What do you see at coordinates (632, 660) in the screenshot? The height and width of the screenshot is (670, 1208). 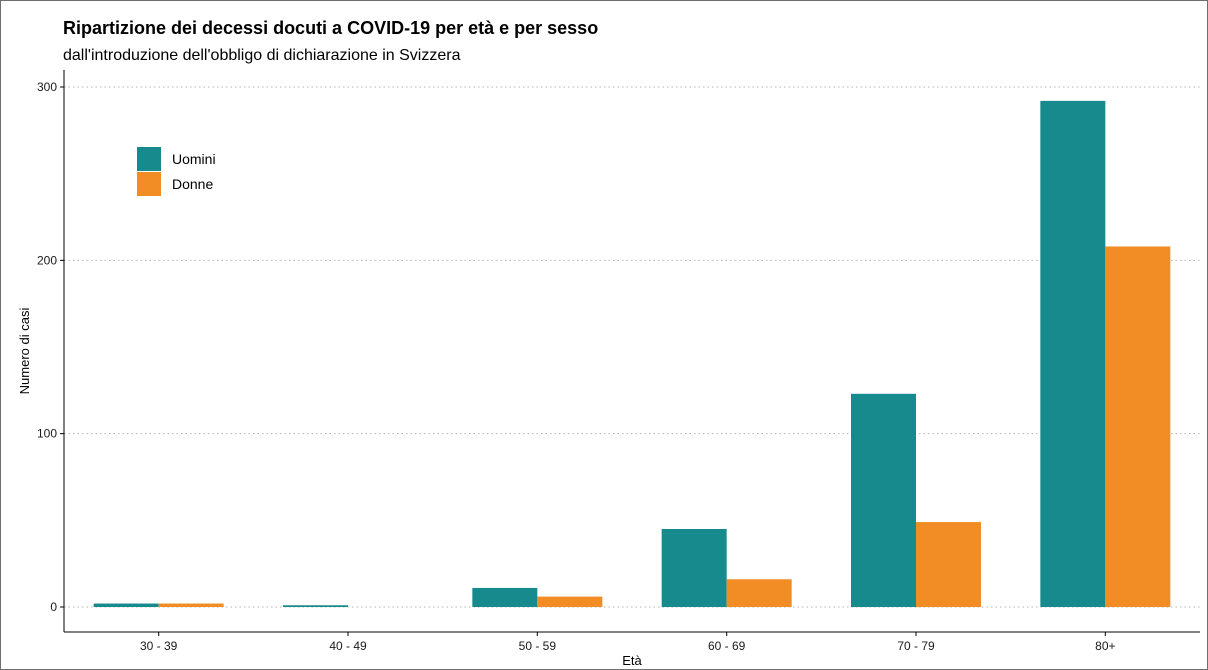 I see `x-axis-title: Età` at bounding box center [632, 660].